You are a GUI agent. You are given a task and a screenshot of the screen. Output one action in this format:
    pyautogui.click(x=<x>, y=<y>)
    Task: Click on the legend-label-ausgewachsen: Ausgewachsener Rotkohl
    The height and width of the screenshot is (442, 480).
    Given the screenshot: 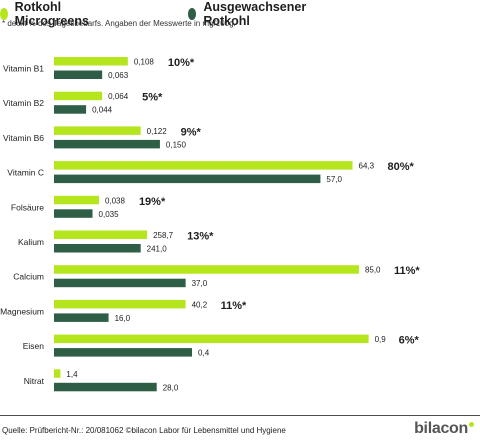 What is the action you would take?
    pyautogui.click(x=255, y=14)
    